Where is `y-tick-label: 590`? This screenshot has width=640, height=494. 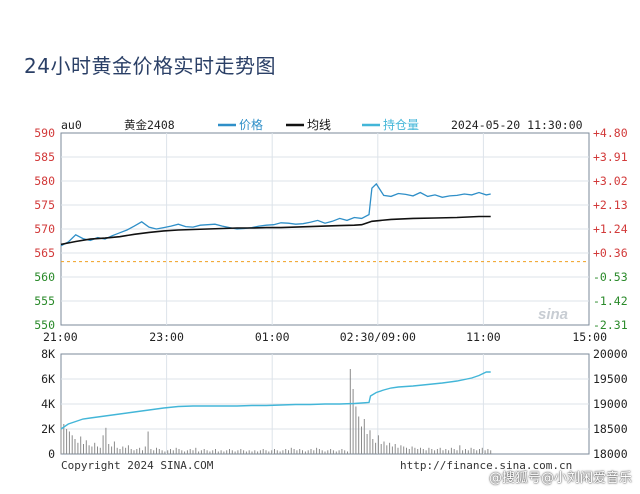
y-tick-label: 590 is located at coordinates (44, 133).